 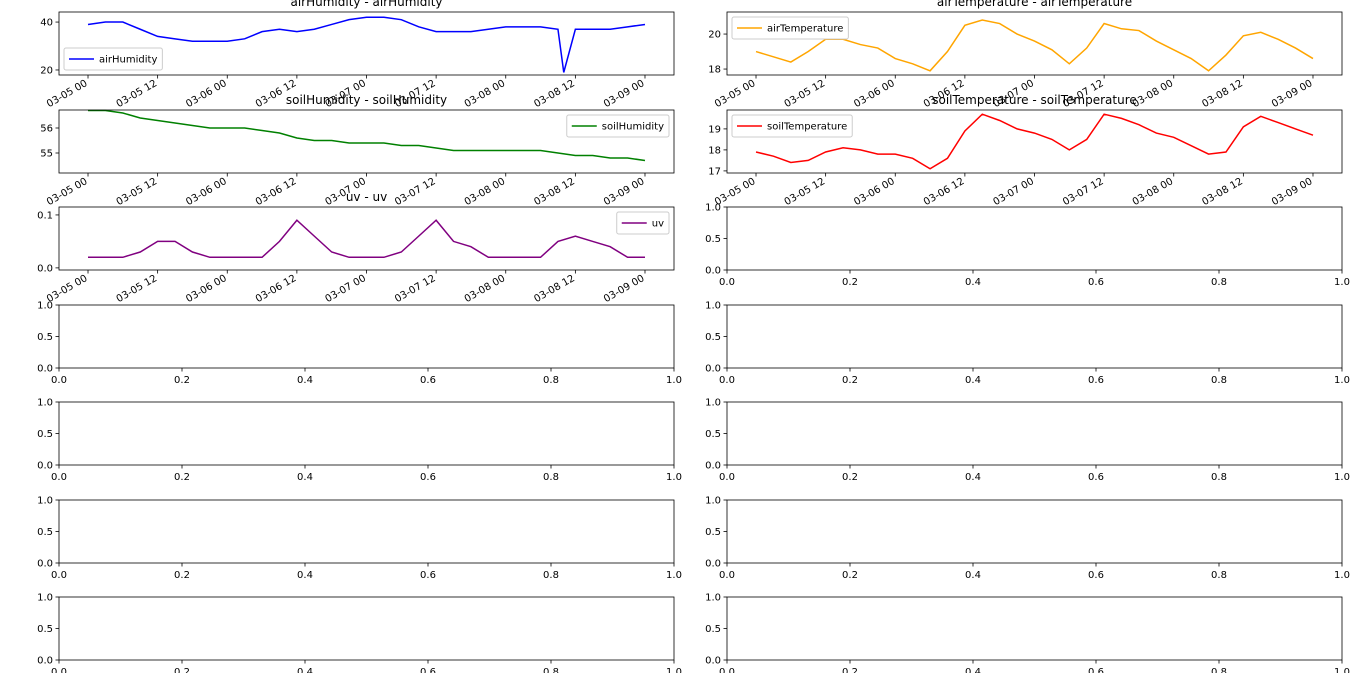 What do you see at coordinates (366, 197) in the screenshot?
I see `subplot-title: uv - uv` at bounding box center [366, 197].